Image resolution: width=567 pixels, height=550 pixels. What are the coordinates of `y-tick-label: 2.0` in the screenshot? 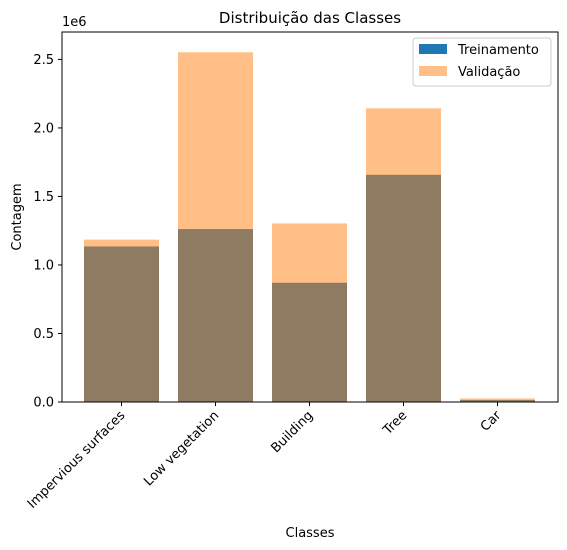 It's located at (43, 128).